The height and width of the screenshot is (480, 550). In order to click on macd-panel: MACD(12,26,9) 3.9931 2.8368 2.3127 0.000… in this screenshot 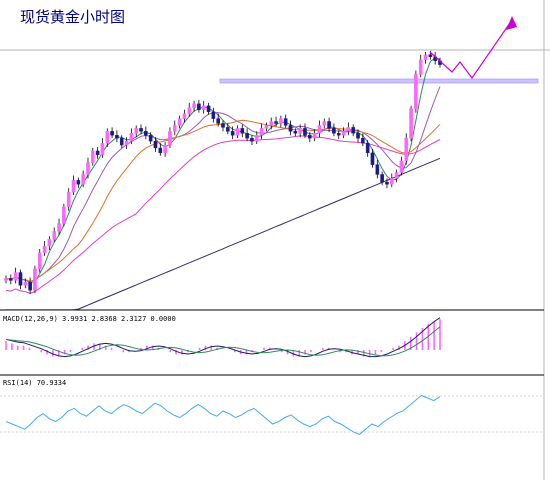, I will do `click(272, 345)`.